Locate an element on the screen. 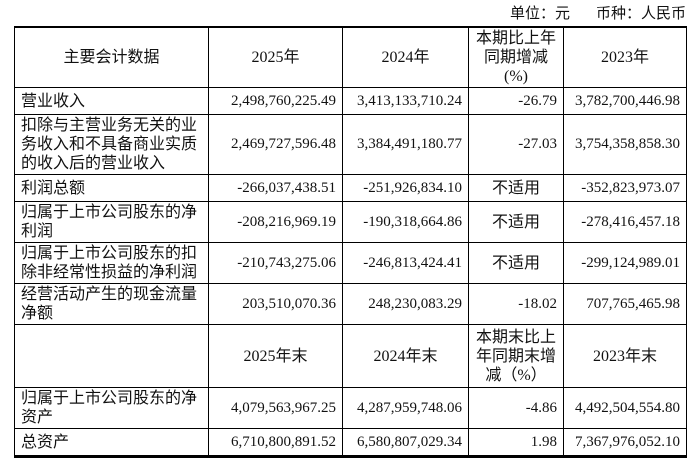 The height and width of the screenshot is (461, 700). cell-2023: 3,782,700,446.98 is located at coordinates (625, 101).